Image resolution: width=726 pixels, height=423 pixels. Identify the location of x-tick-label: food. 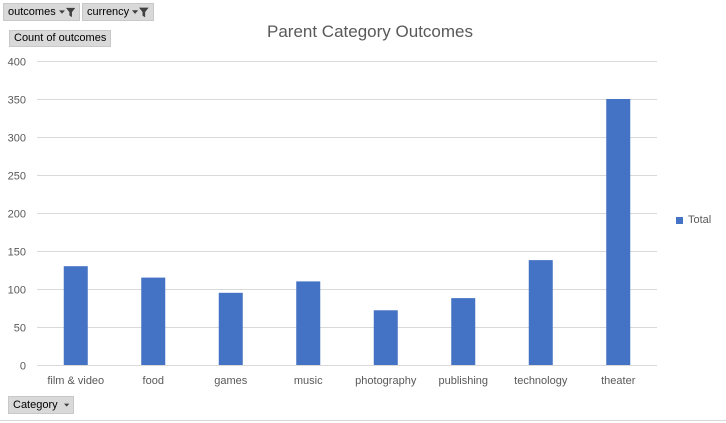
(153, 381).